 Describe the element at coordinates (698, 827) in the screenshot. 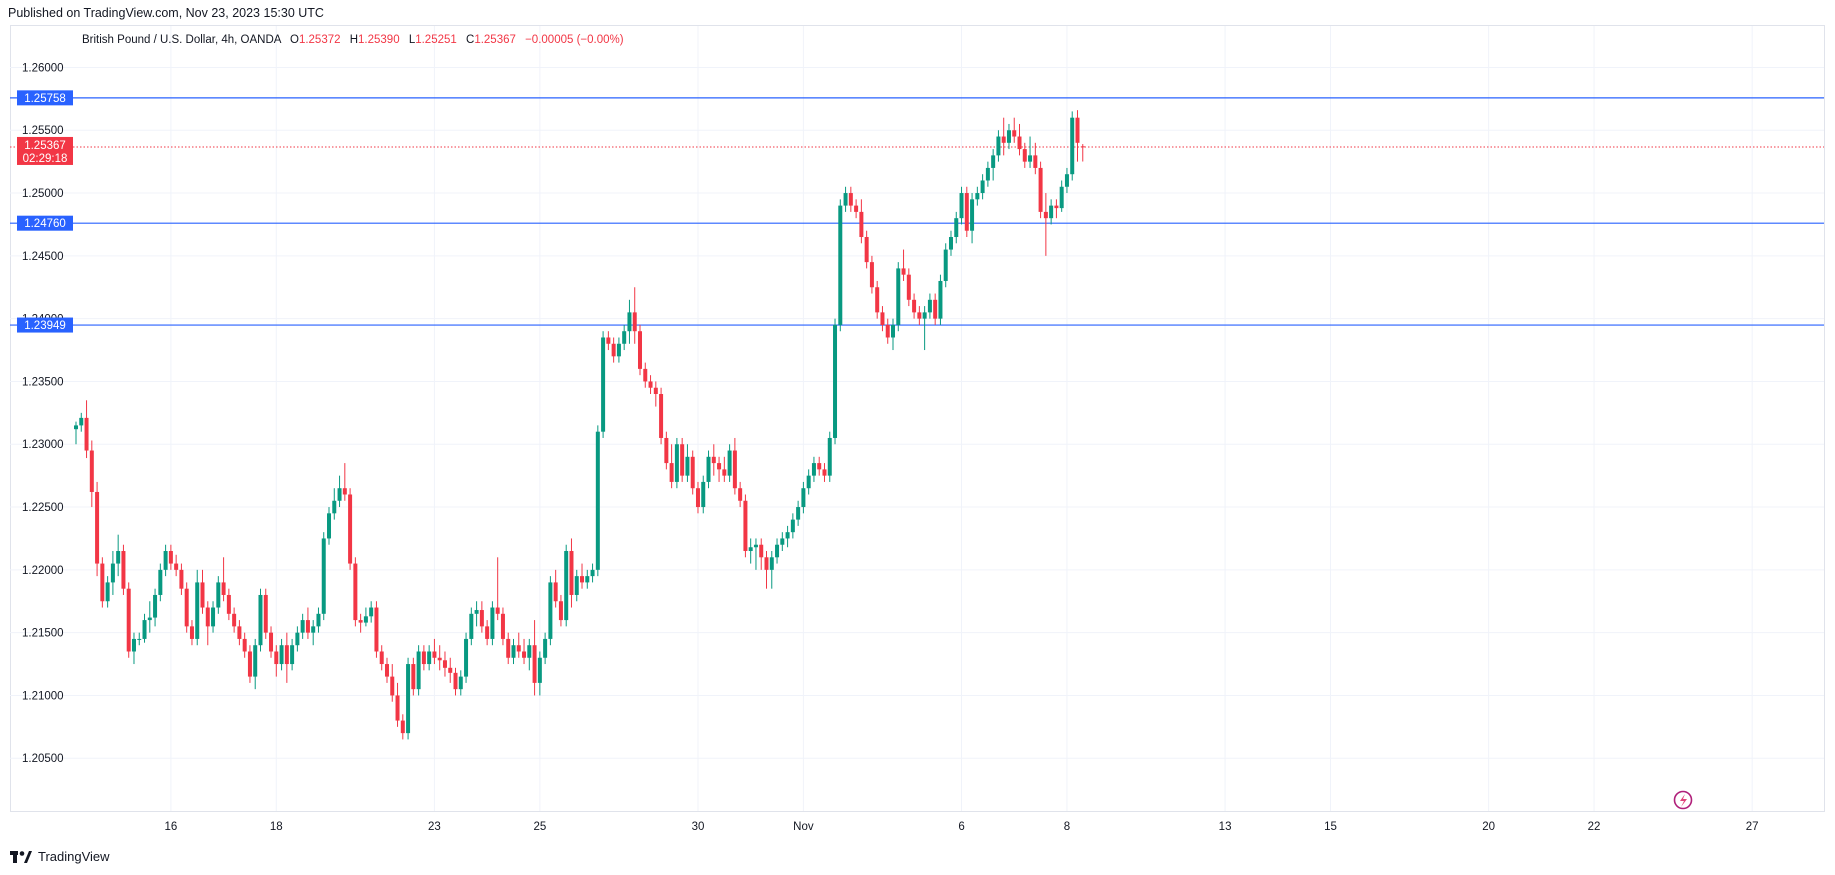

I see `x-tick-label: 30` at that location.